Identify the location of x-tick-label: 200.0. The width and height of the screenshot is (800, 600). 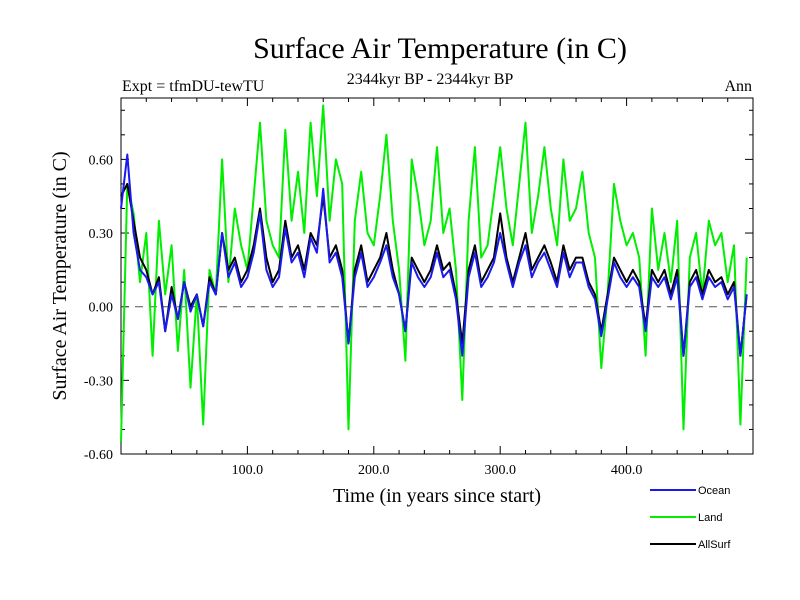
(374, 470).